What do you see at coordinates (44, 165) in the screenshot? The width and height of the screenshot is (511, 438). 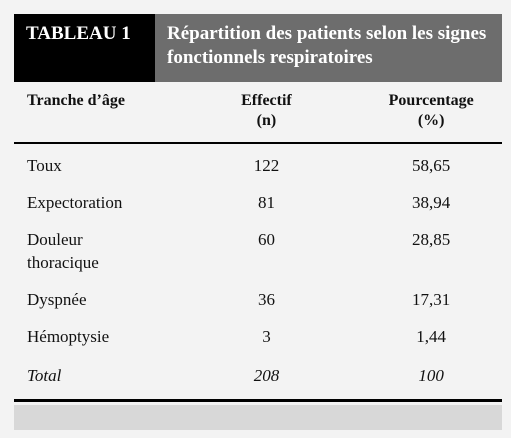 I see `table-cell: Toux` at bounding box center [44, 165].